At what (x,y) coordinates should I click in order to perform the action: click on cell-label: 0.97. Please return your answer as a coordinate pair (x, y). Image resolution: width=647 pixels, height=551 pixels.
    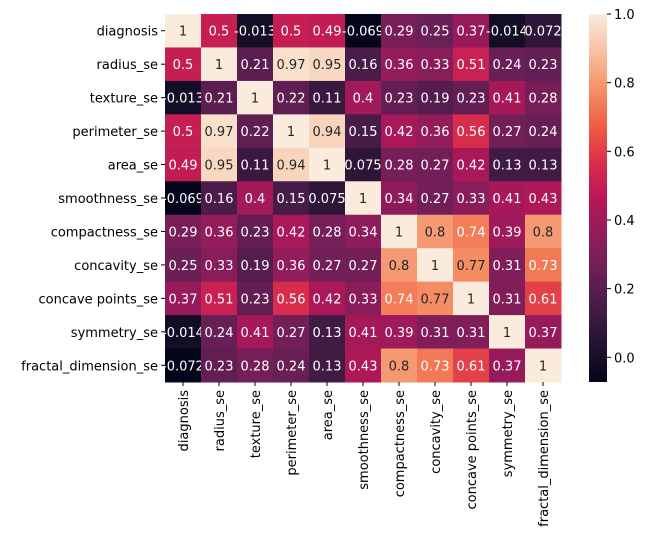
    Looking at the image, I should click on (219, 132).